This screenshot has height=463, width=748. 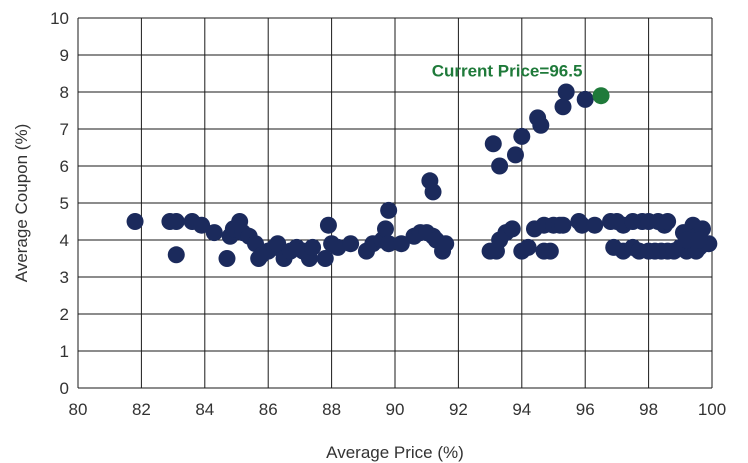 I want to click on y-axis-title: Average Coupon (%), so click(x=21, y=203).